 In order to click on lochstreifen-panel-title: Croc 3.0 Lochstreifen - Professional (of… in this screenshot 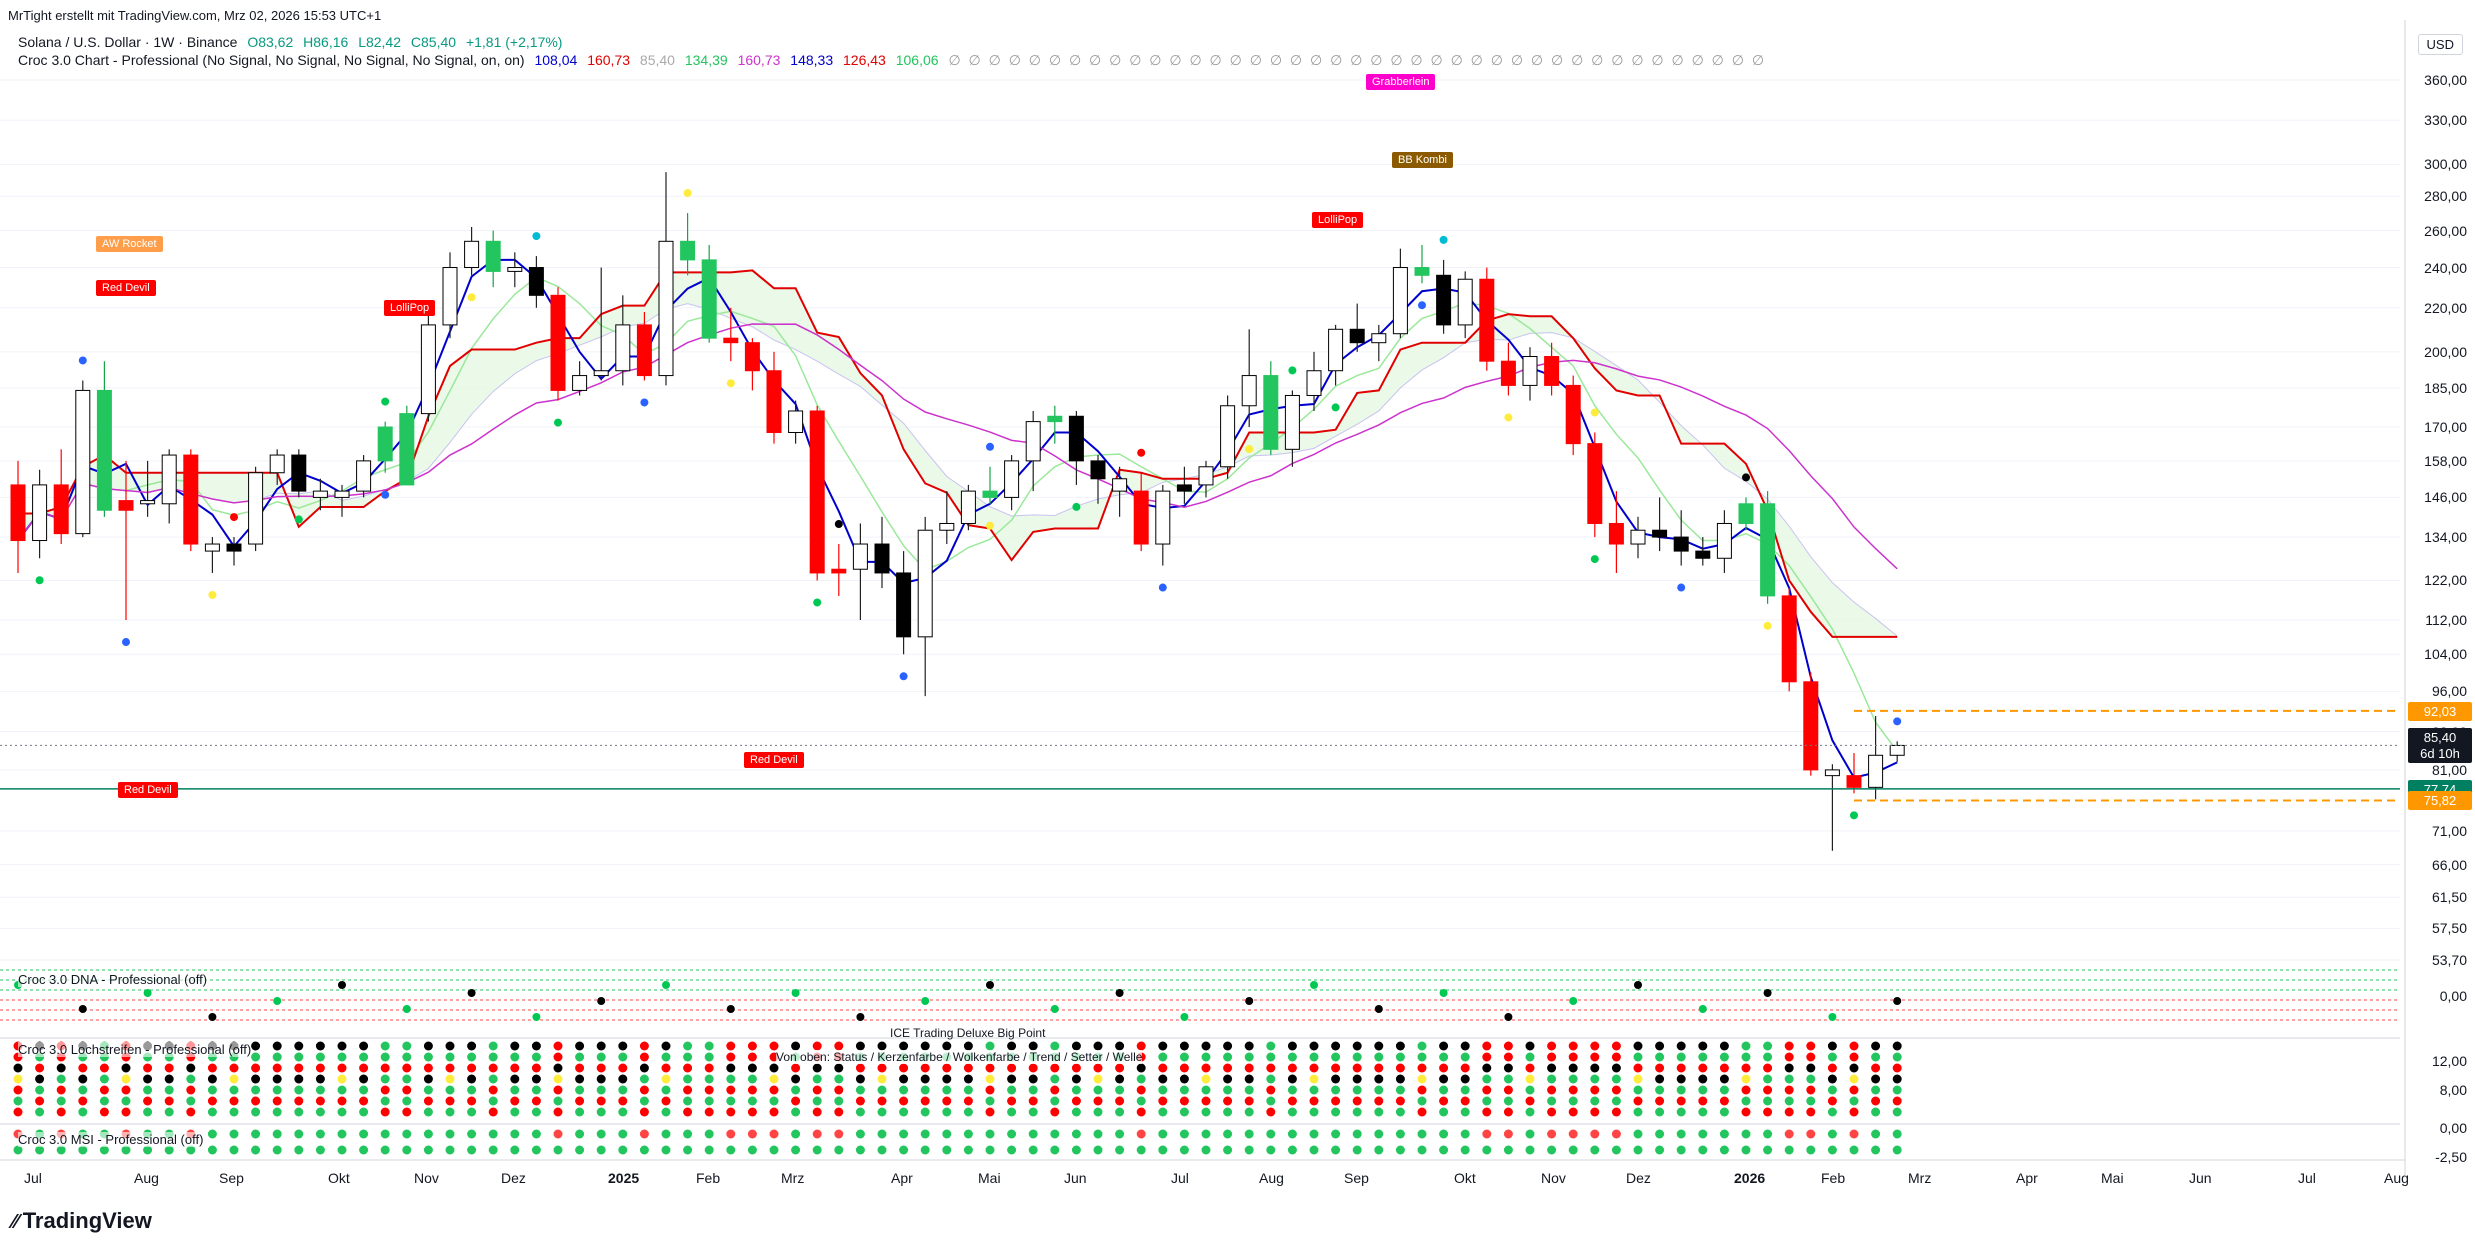, I will do `click(135, 1049)`.